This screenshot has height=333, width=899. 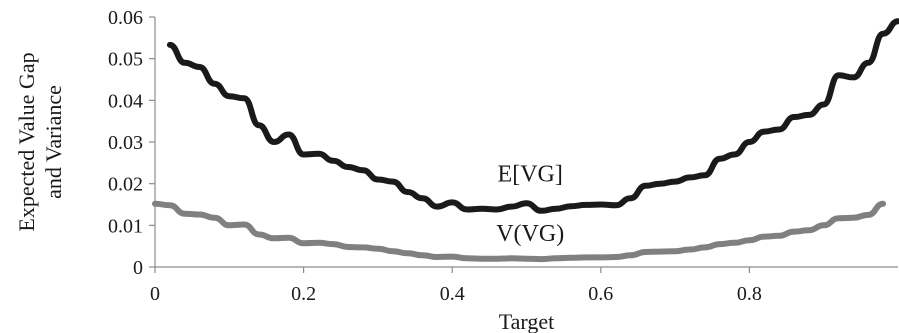 I want to click on y-axis-title: Expected Value Gapand Variance, so click(x=40, y=141).